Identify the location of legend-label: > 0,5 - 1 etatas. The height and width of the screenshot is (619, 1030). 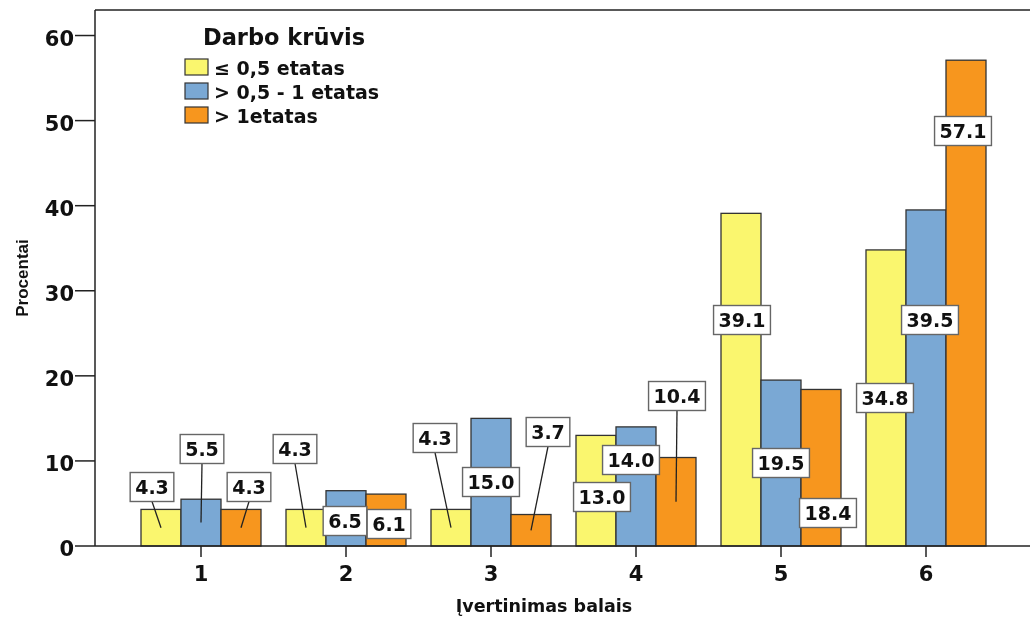
(297, 92).